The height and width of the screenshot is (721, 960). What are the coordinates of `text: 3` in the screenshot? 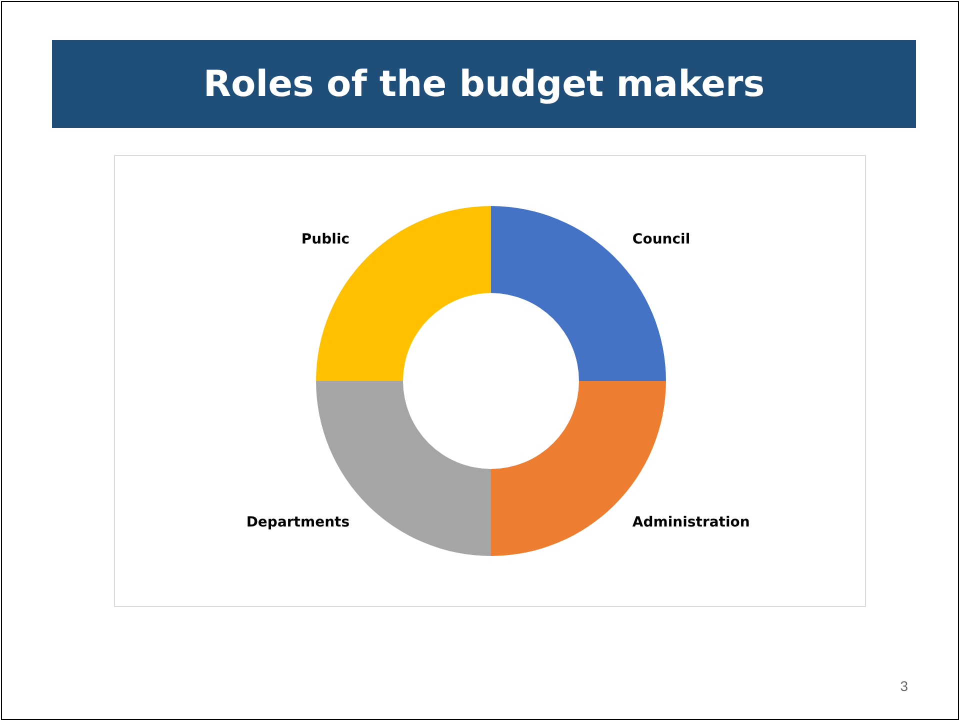 It's located at (904, 686).